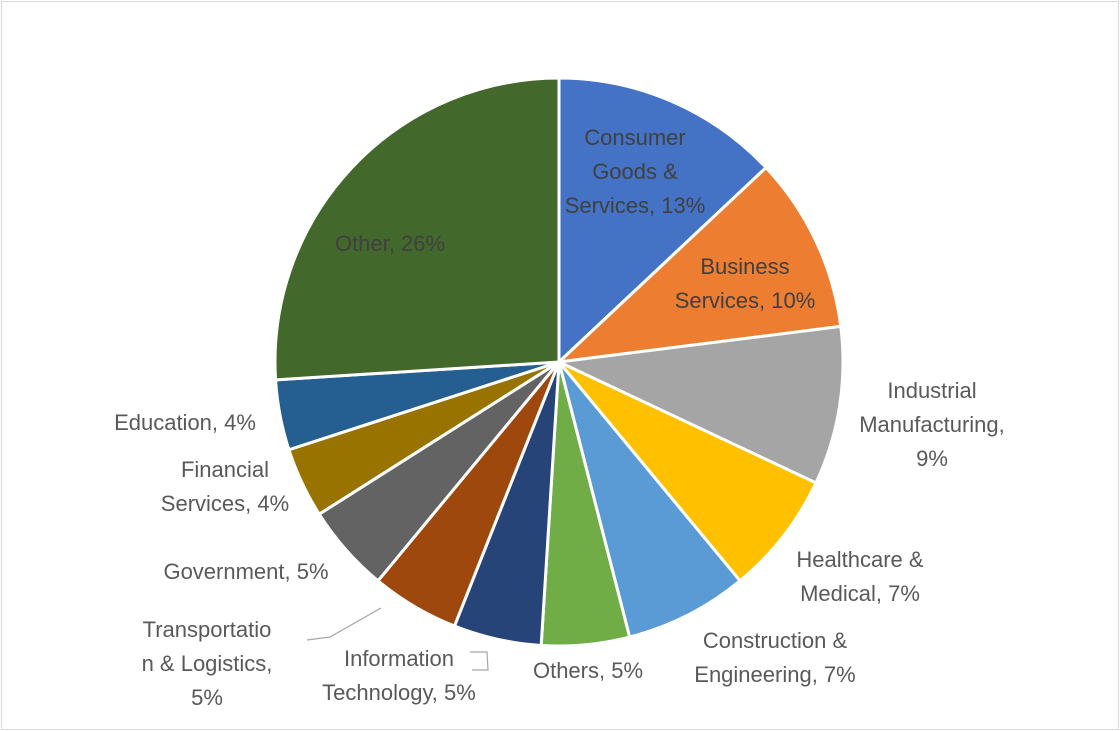 This screenshot has height=731, width=1120. Describe the element at coordinates (399, 658) in the screenshot. I see `data-label-line: Information` at that location.